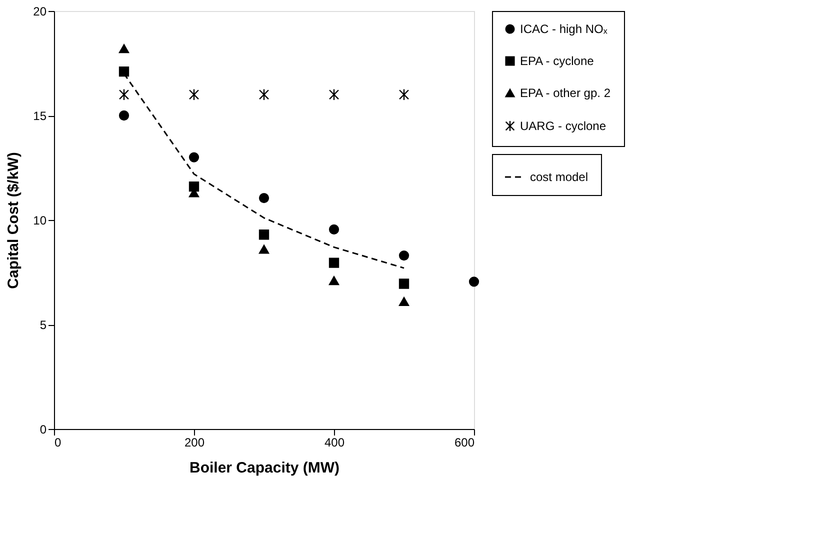 The image size is (825, 559). I want to click on y-axis-title: Capital Cost ($/kW), so click(13, 220).